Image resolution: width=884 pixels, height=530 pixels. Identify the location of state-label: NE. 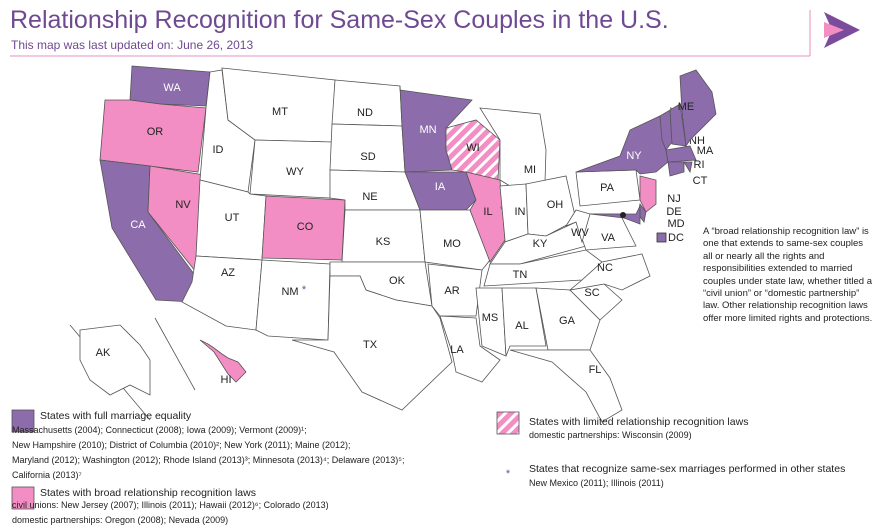
(369, 197).